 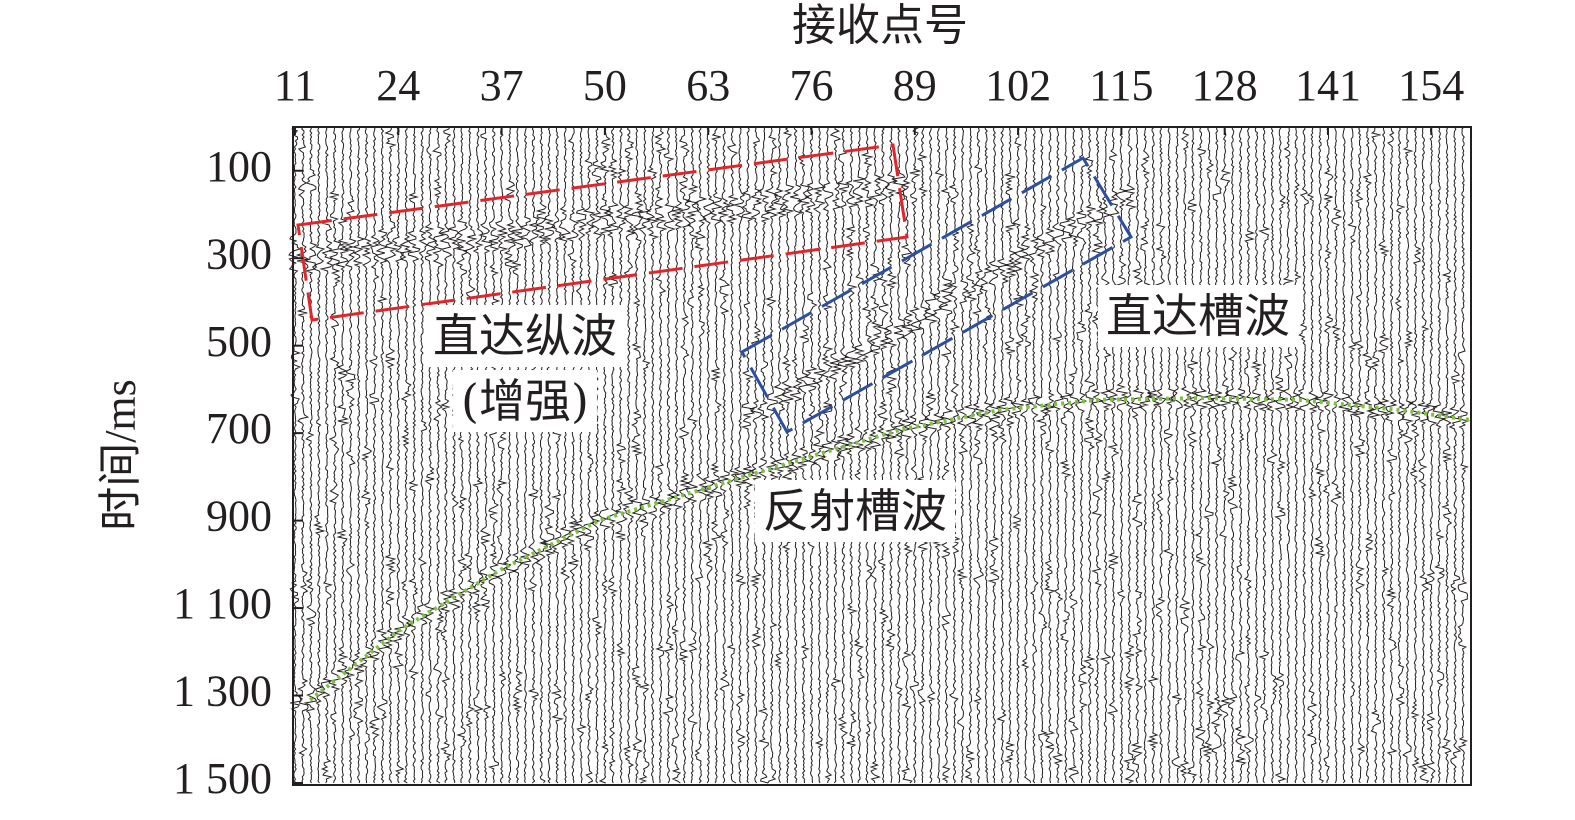 I want to click on direct-channel-wave-box, so click(x=936, y=295).